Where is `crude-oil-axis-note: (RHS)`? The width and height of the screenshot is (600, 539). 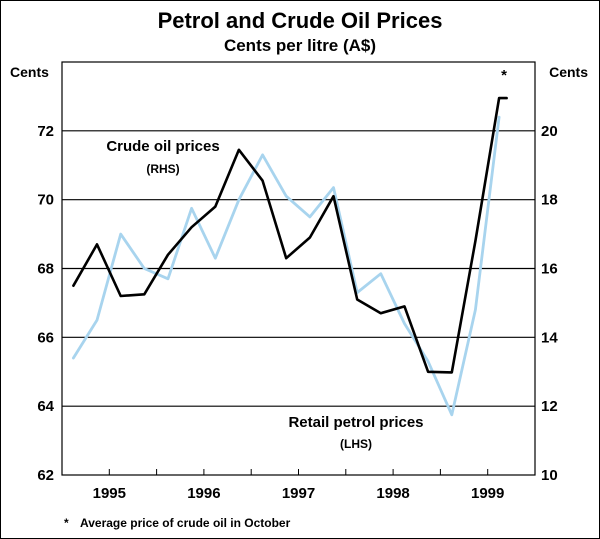 crude-oil-axis-note: (RHS) is located at coordinates (162, 169).